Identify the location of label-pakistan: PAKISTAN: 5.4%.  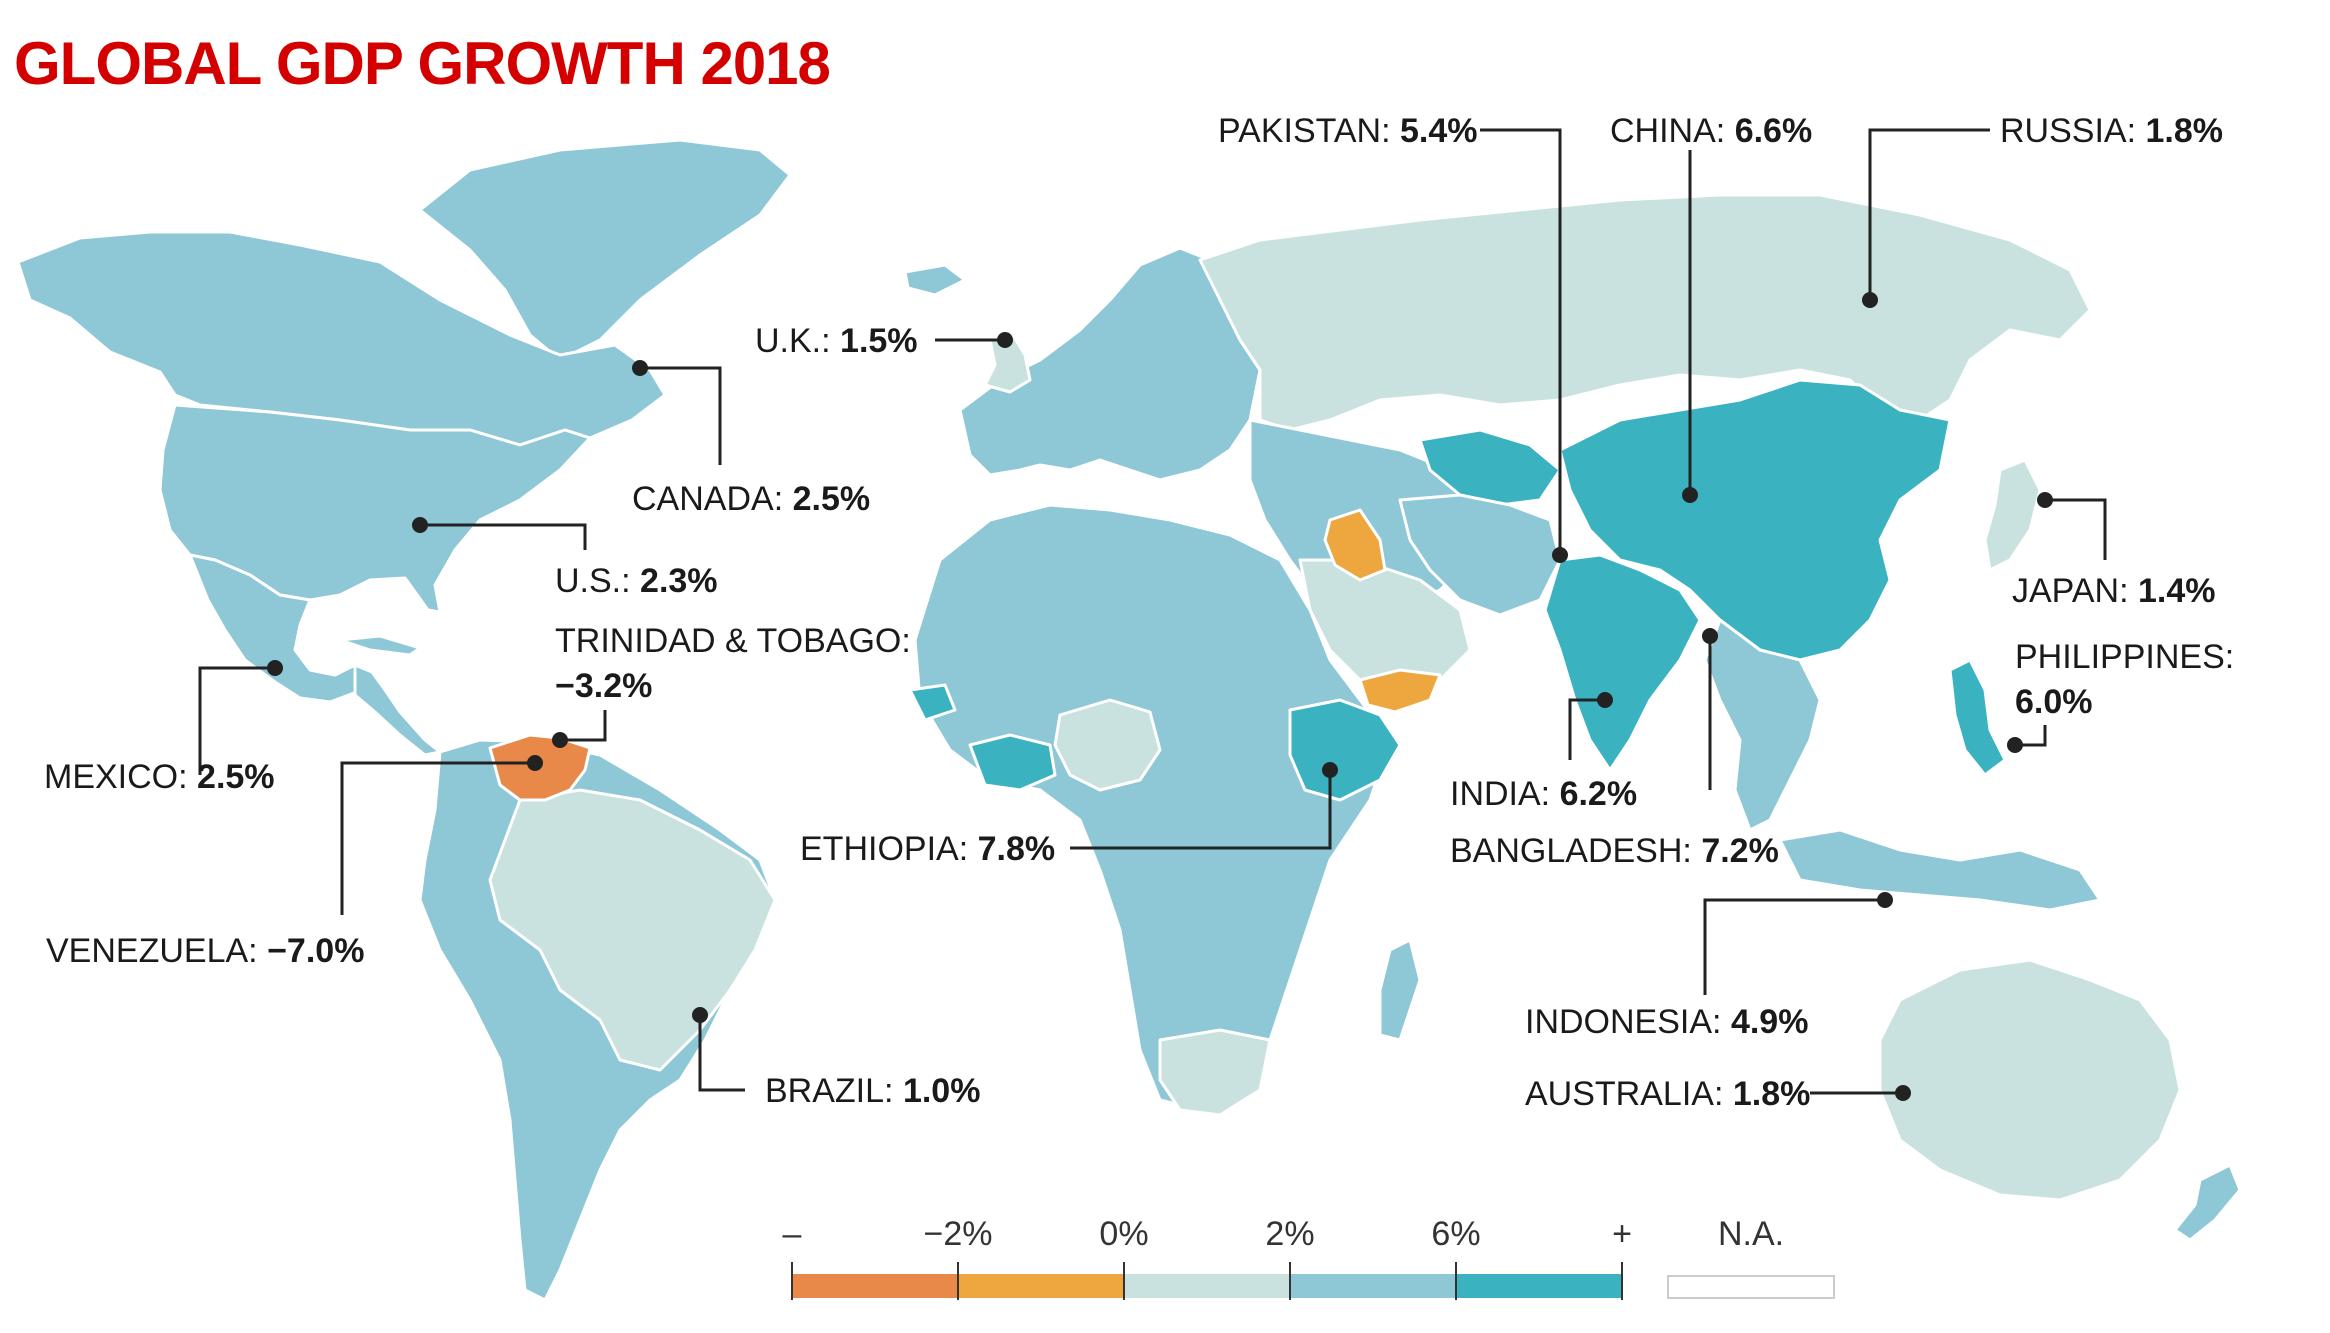
(1348, 131).